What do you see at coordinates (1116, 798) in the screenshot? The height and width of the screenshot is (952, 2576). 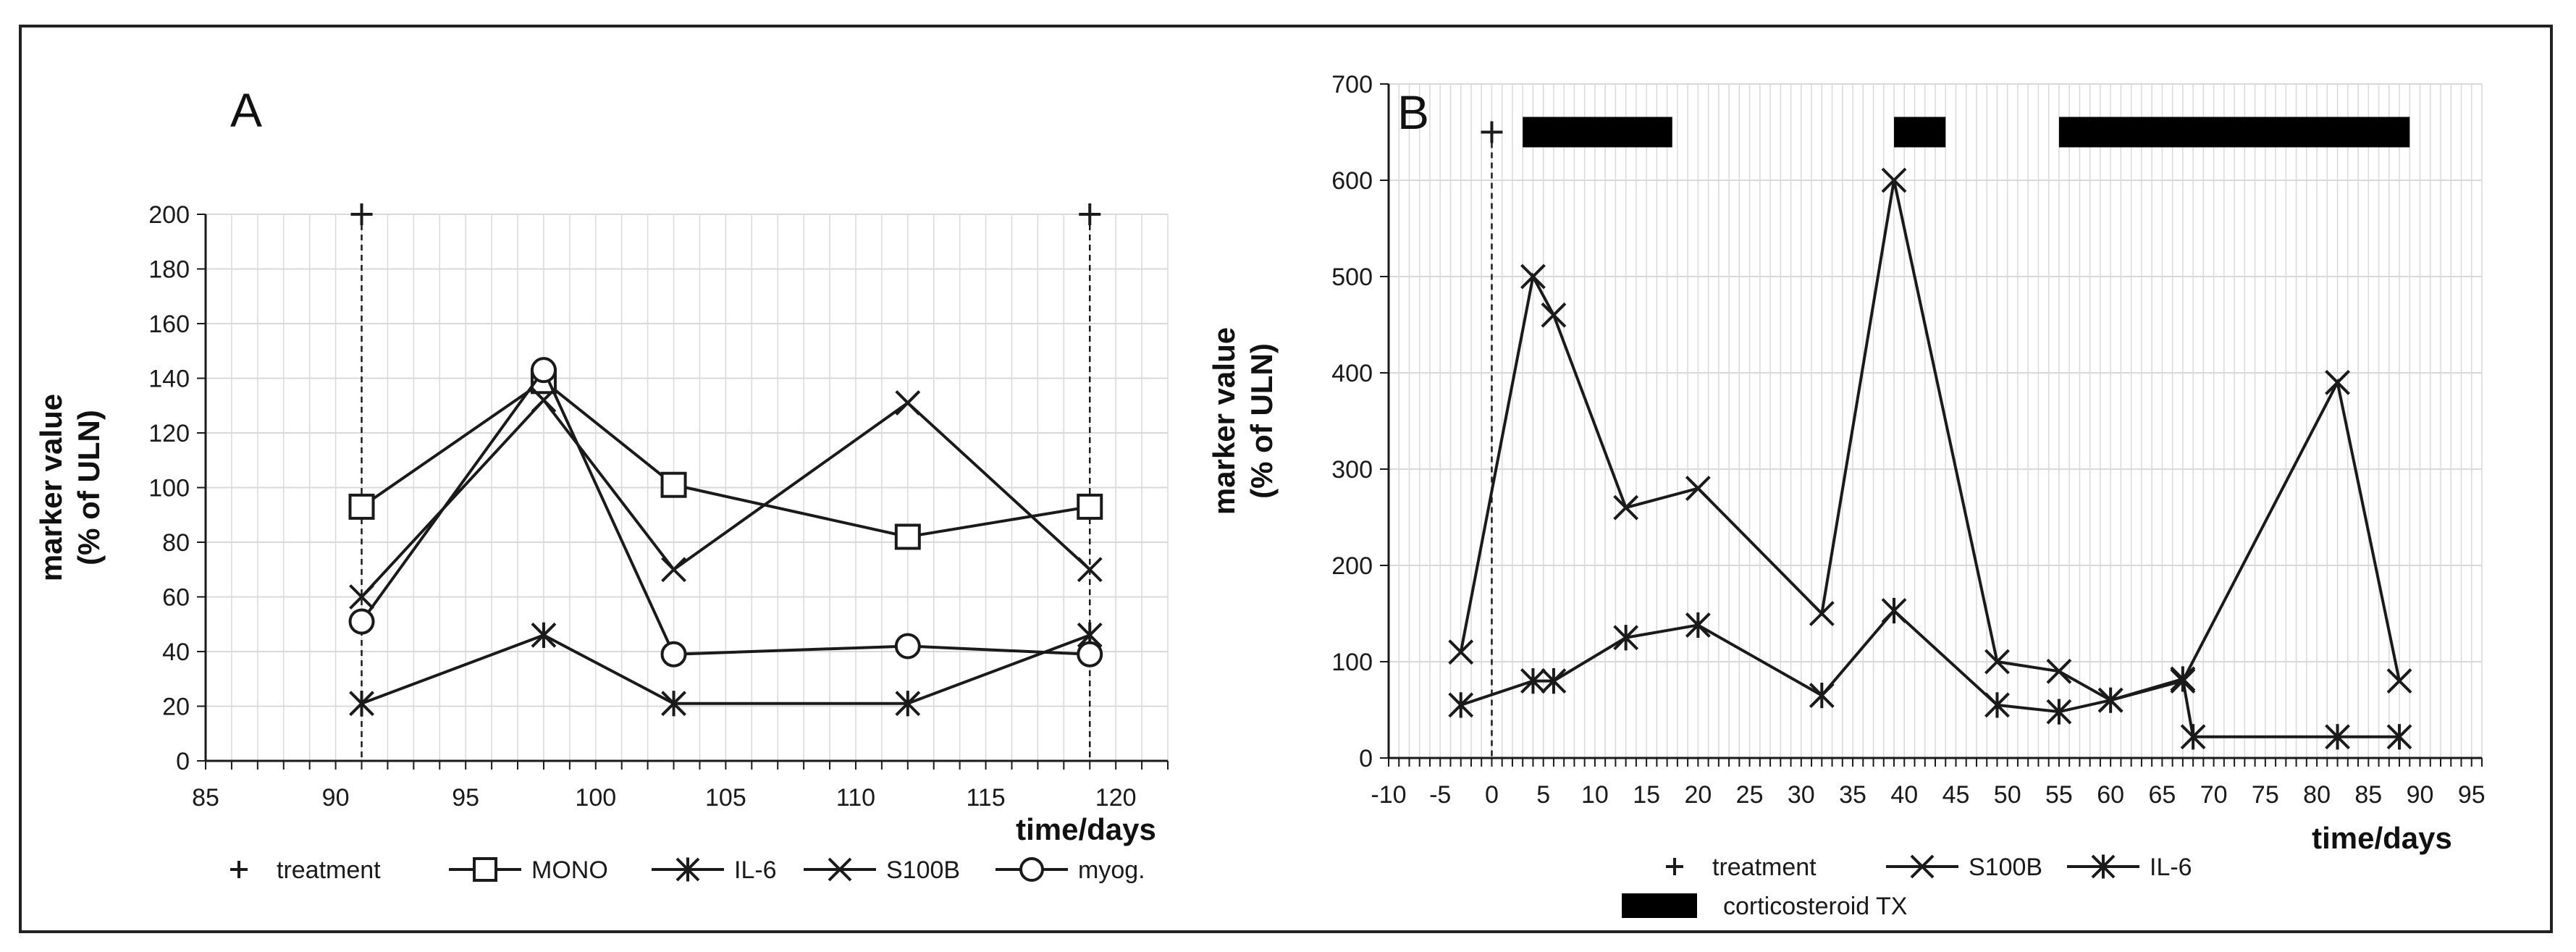 I see `x-tick-label: 120` at bounding box center [1116, 798].